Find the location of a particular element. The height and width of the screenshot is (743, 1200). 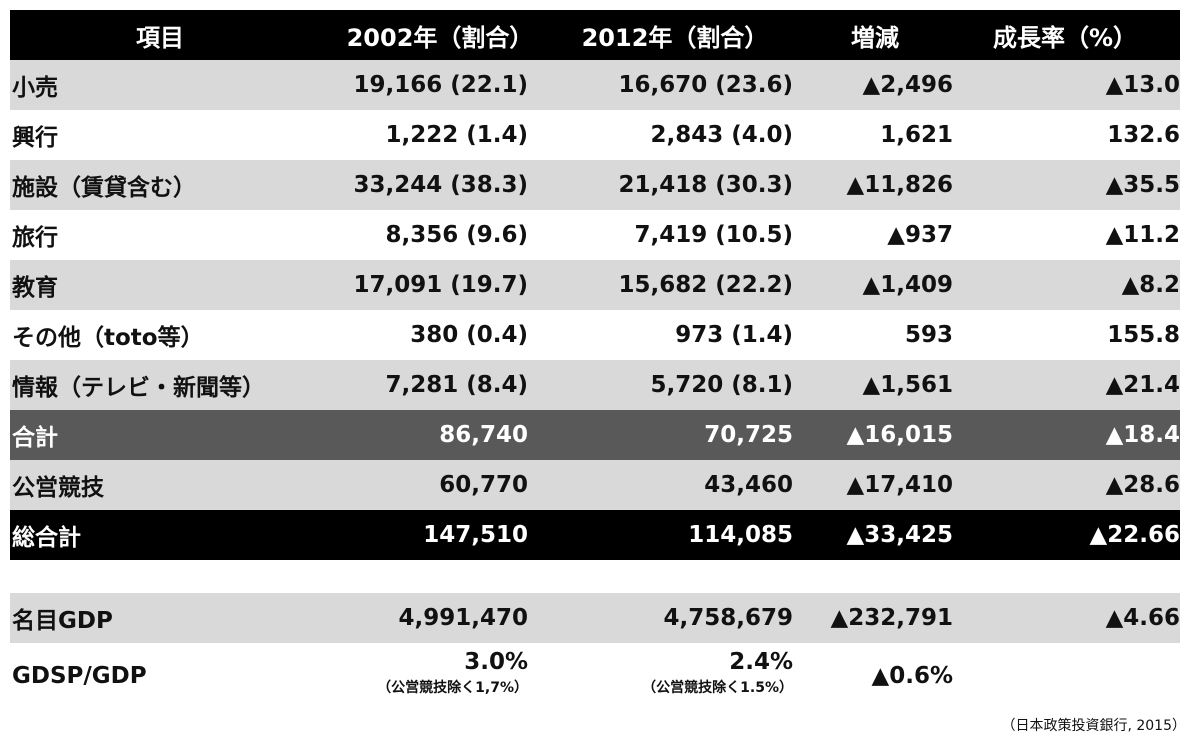

row-label: 旅行 is located at coordinates (35, 238).